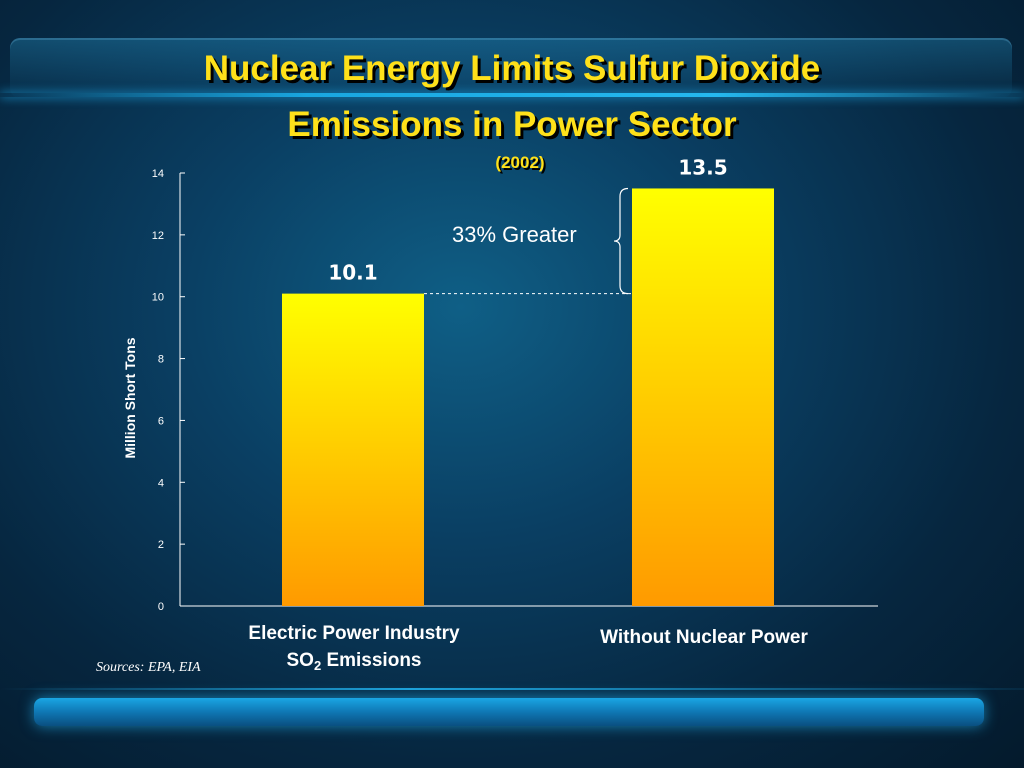  What do you see at coordinates (702, 167) in the screenshot?
I see `bar-value-label-2: 13.5` at bounding box center [702, 167].